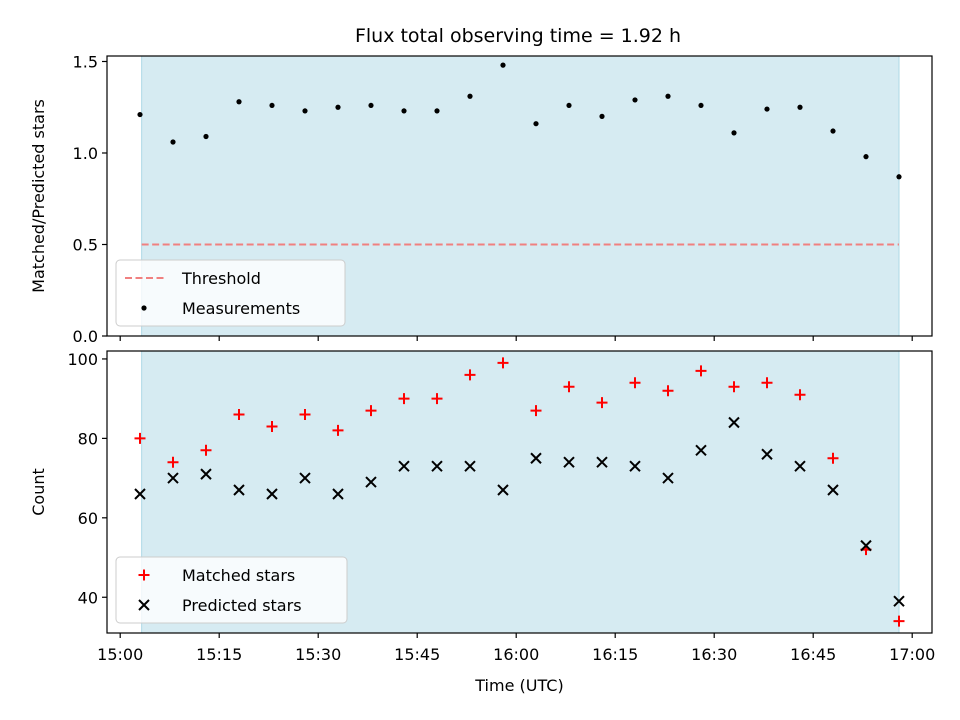 The height and width of the screenshot is (720, 960). I want to click on y-tick-label: 100, so click(82, 359).